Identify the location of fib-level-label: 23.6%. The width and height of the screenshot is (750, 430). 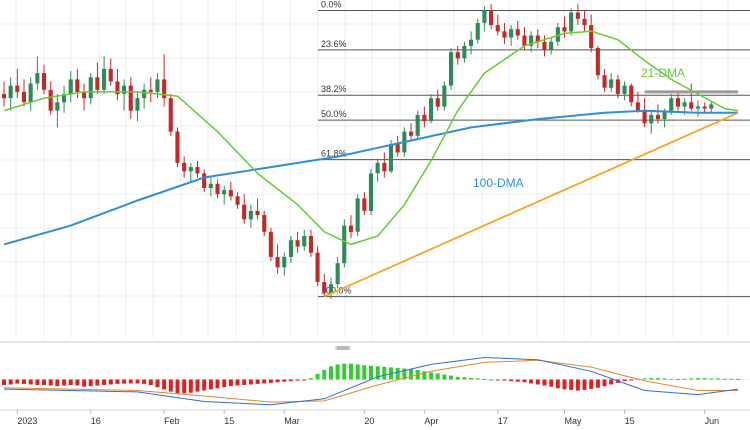
(334, 44).